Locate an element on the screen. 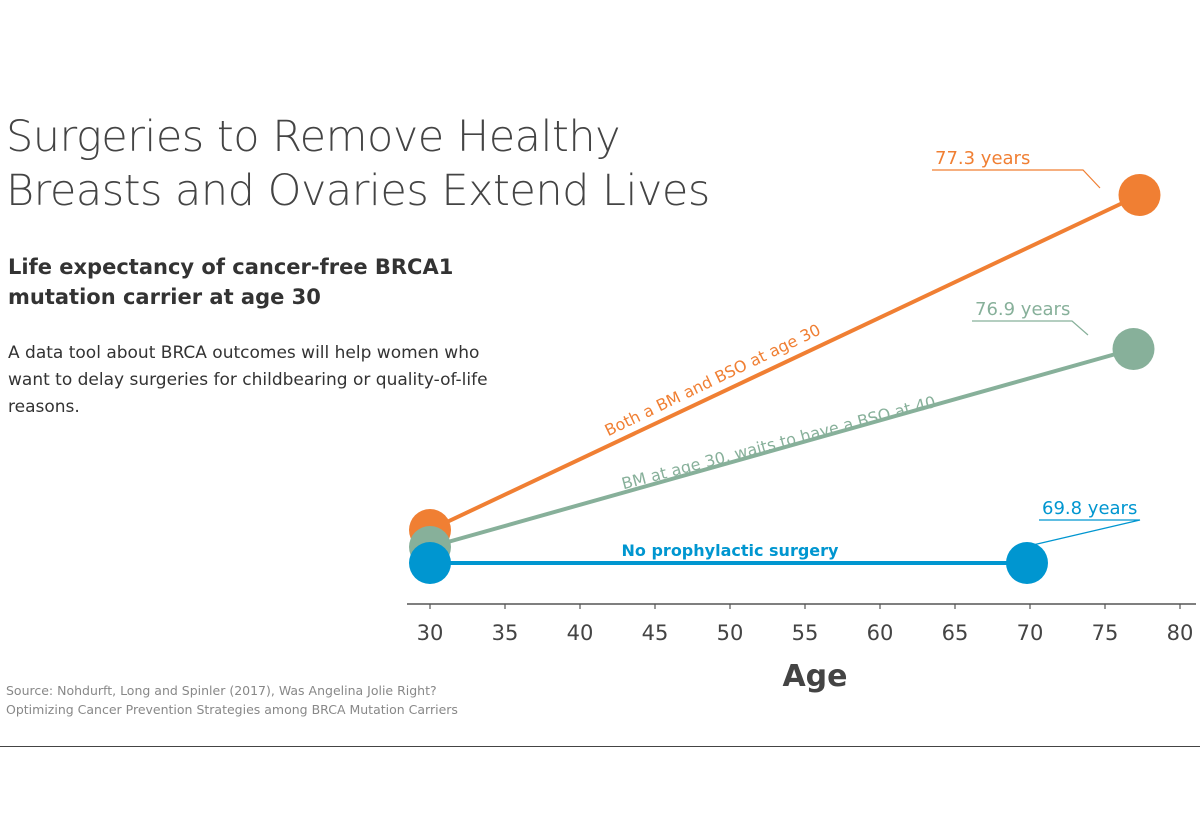  divider is located at coordinates (600, 746).